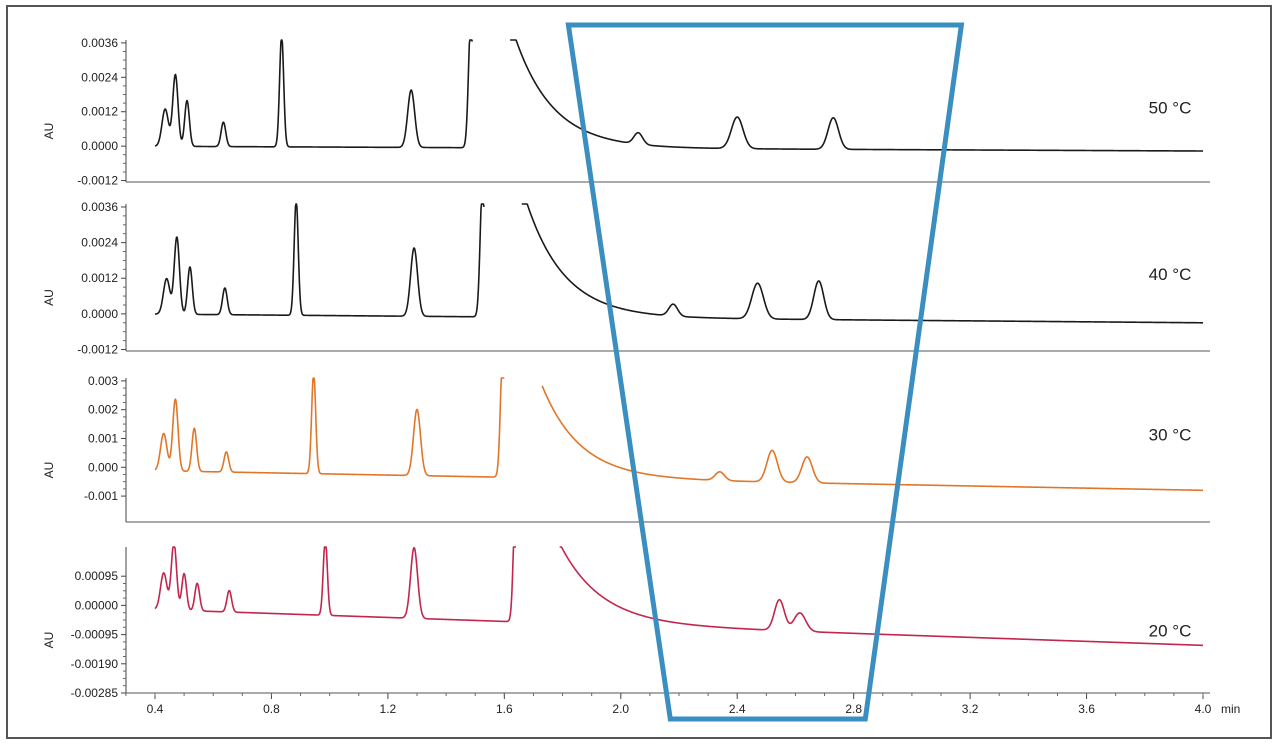  I want to click on panel-3-ytick-label: -0.00285, so click(95, 693).